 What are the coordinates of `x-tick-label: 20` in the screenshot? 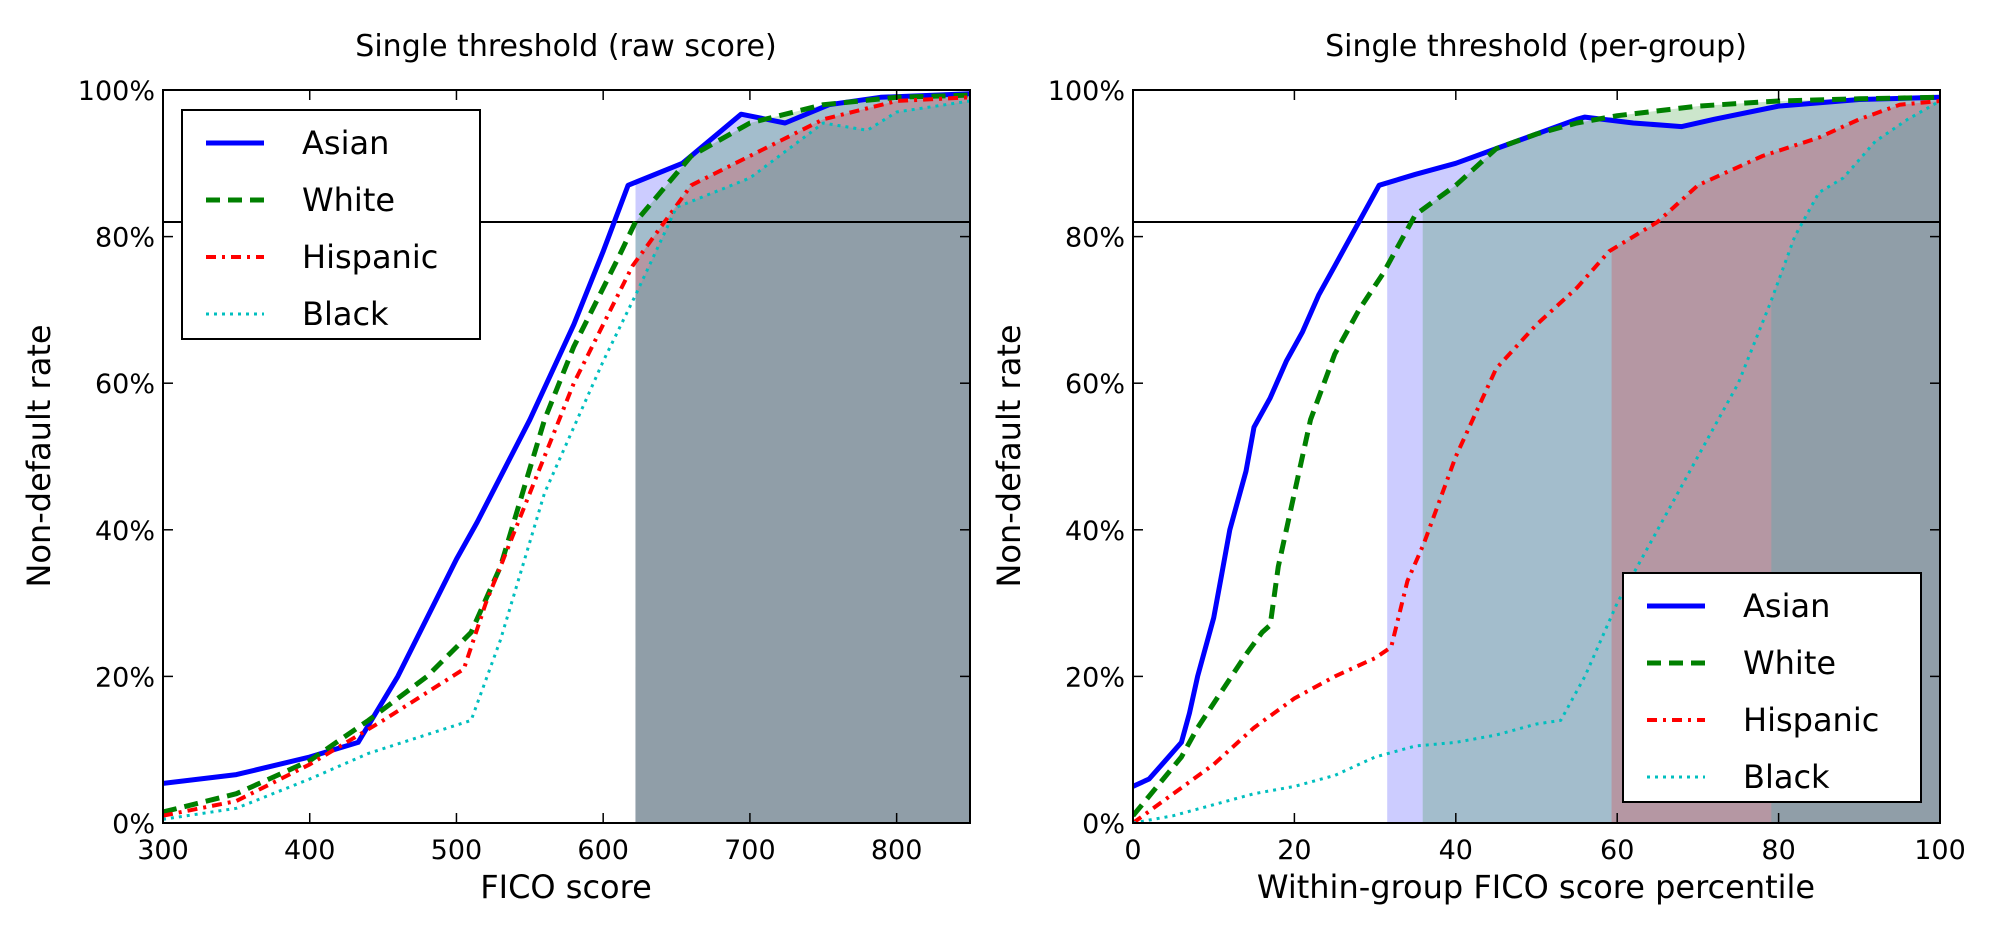 It's located at (1294, 850).